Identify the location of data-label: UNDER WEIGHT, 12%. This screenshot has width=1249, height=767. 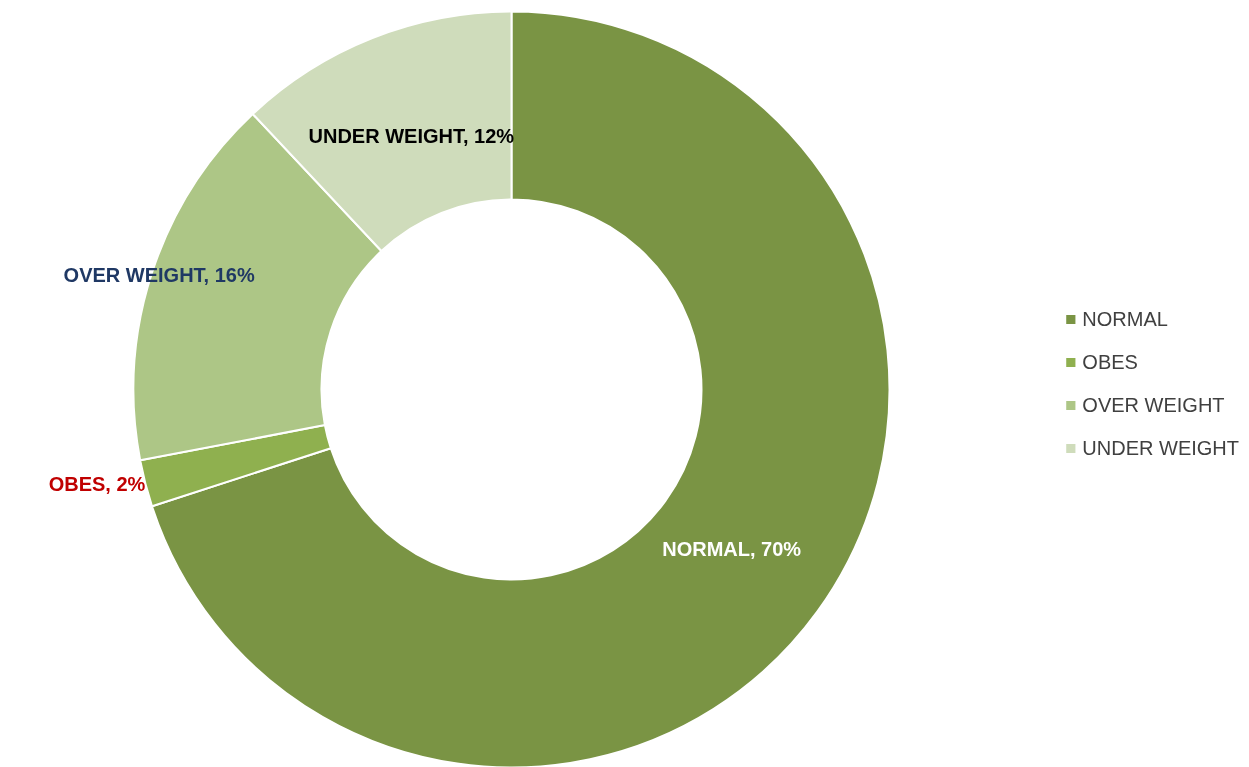
(411, 136).